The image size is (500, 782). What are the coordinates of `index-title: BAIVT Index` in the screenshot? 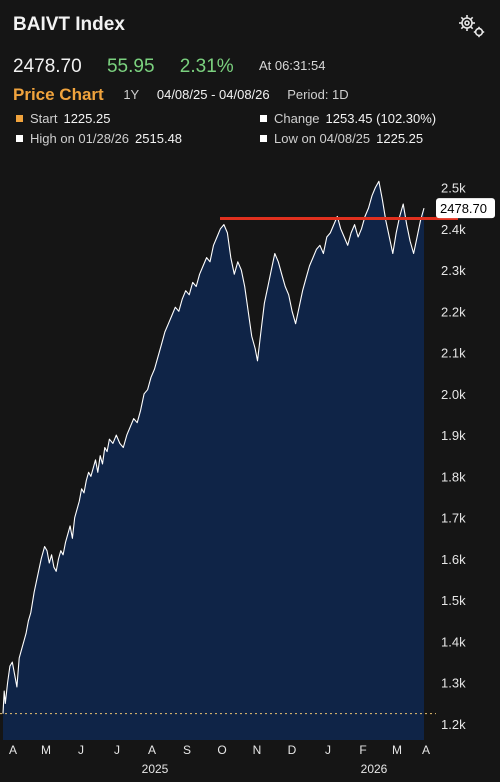 It's located at (69, 24).